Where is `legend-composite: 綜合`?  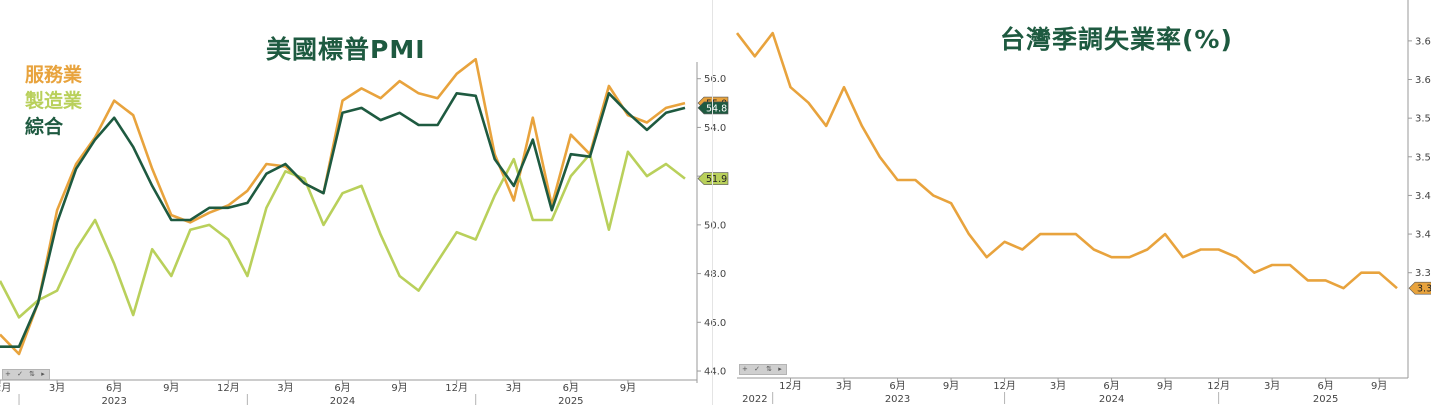
legend-composite: 綜合 is located at coordinates (44, 127).